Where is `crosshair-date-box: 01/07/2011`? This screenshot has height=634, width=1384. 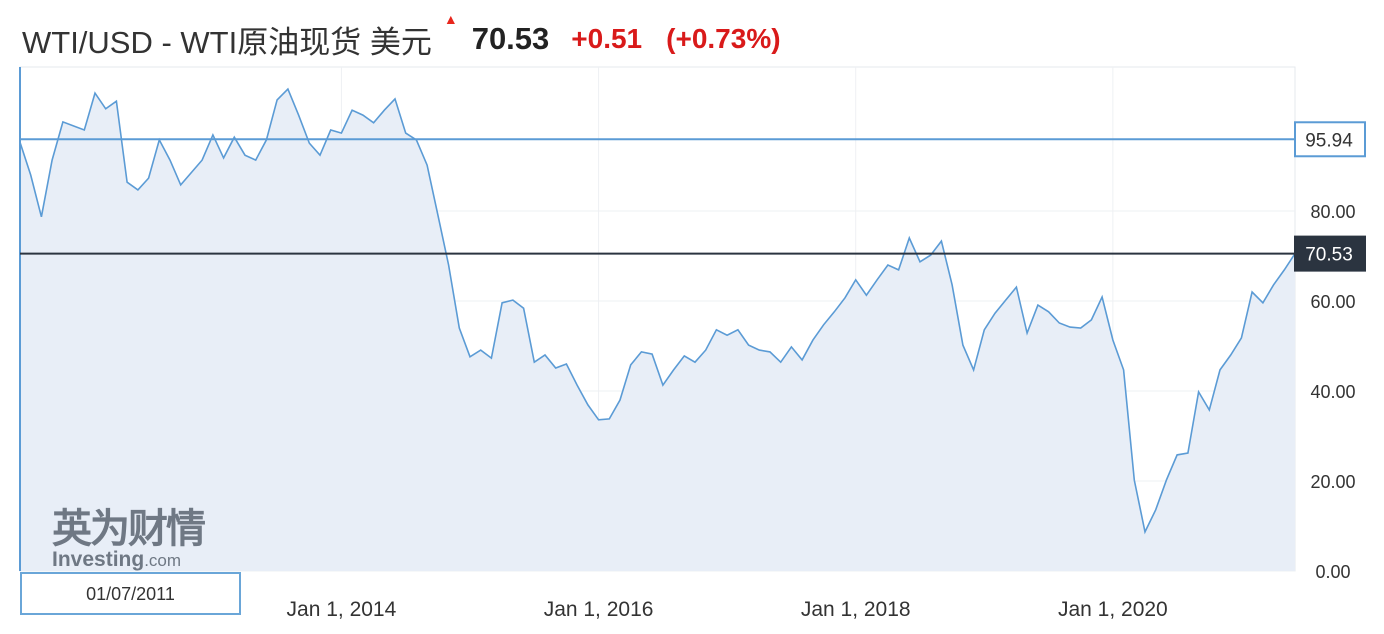 crosshair-date-box: 01/07/2011 is located at coordinates (130, 593).